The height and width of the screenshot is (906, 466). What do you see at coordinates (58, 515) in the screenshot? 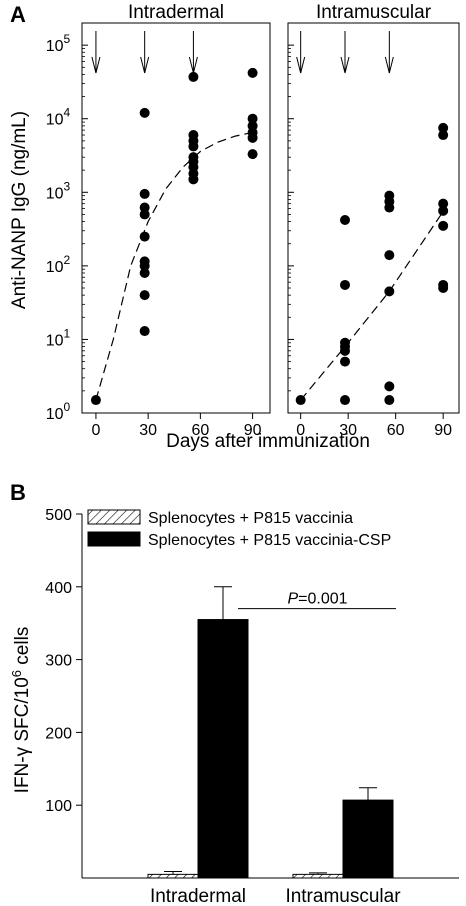
I see `panel-b-y-tick-label: 500` at bounding box center [58, 515].